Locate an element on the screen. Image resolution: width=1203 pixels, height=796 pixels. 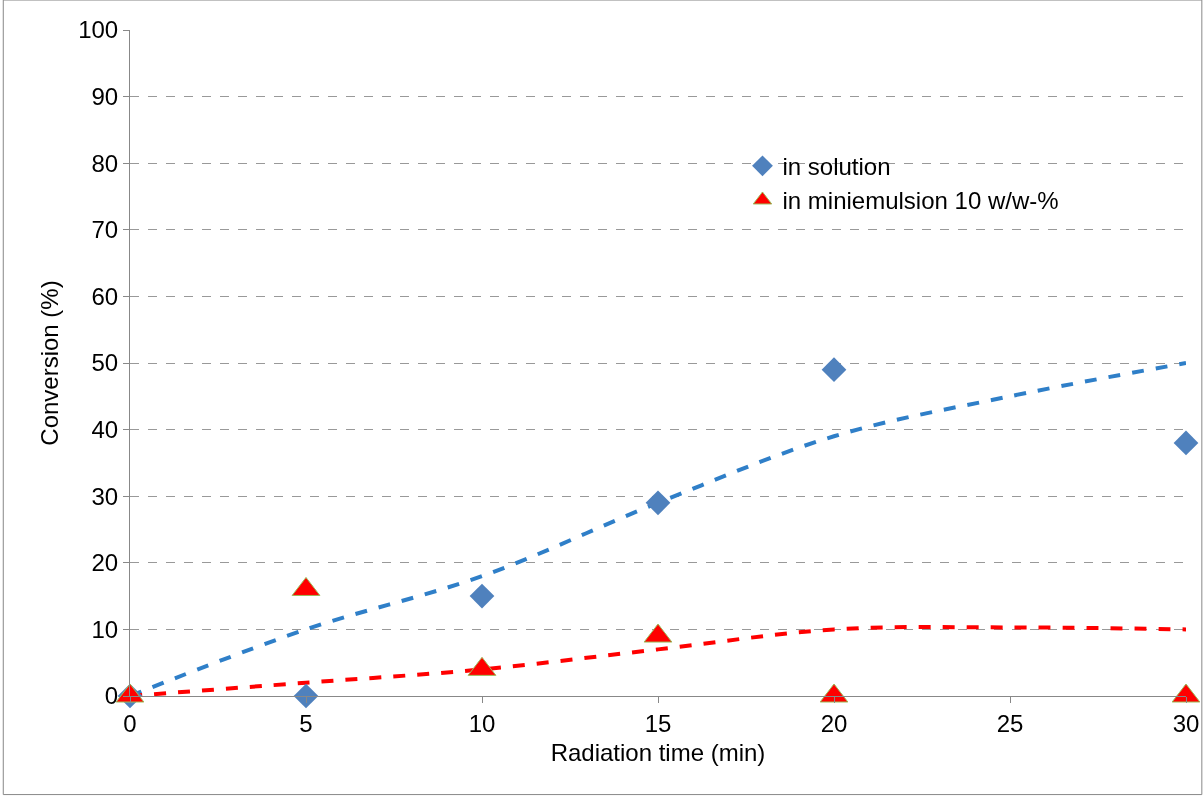
x-tick-label: 30 is located at coordinates (1186, 723).